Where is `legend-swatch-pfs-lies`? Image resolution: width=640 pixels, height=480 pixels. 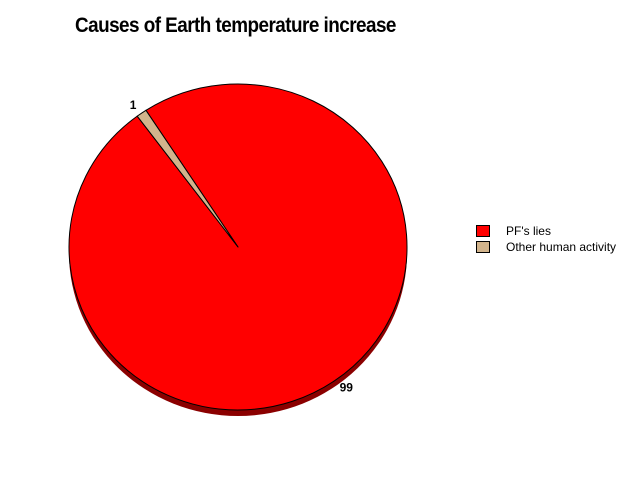 legend-swatch-pfs-lies is located at coordinates (483, 231).